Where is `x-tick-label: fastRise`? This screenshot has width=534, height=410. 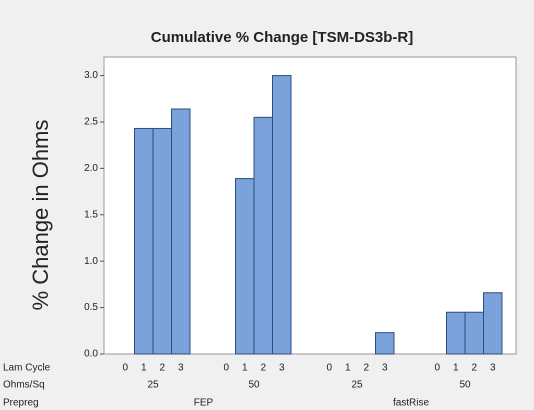
x-tick-label: fastRise is located at coordinates (411, 403).